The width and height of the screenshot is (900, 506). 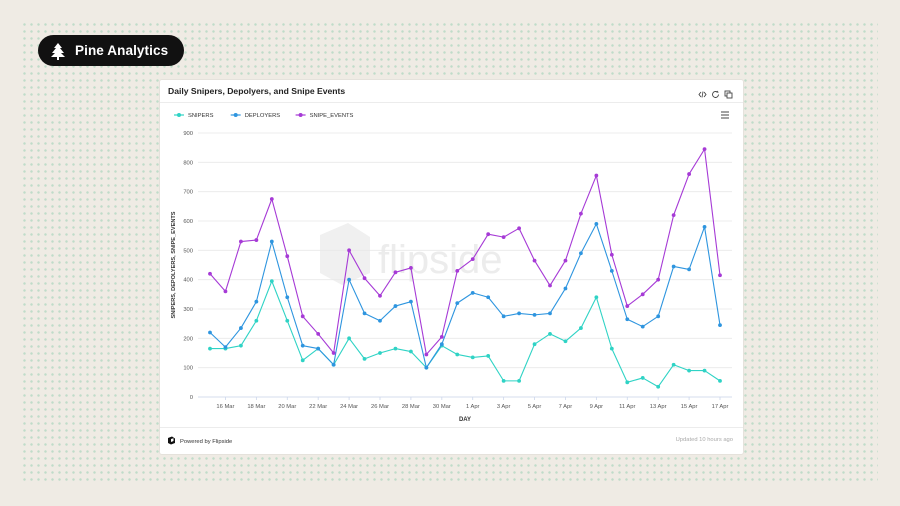 What do you see at coordinates (111, 50) in the screenshot?
I see `brand-badge: Pine Analytics` at bounding box center [111, 50].